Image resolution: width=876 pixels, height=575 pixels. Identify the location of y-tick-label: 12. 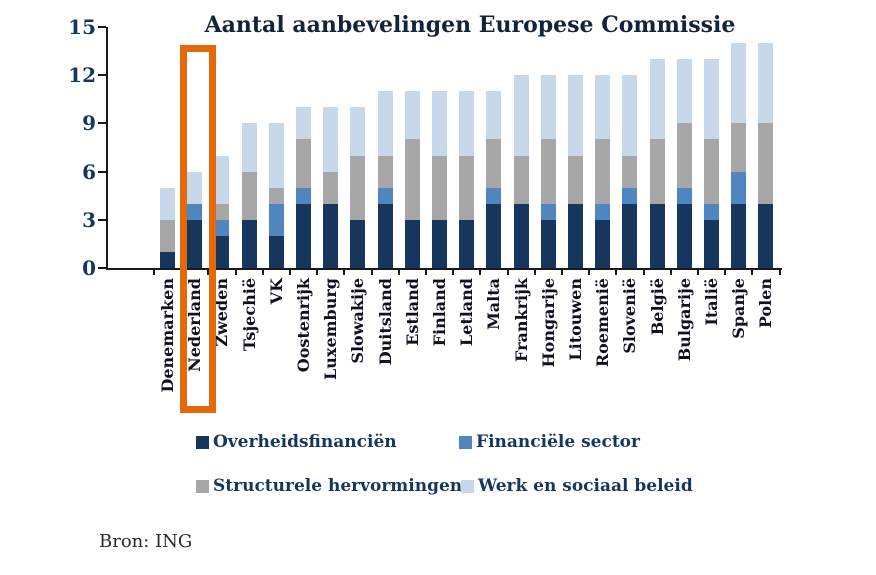
(82, 75).